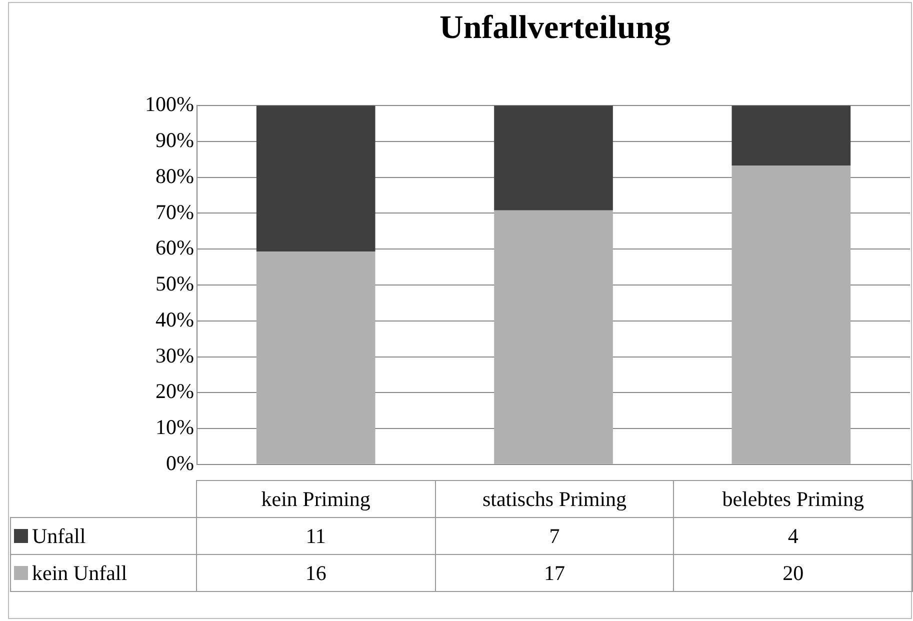 Image resolution: width=913 pixels, height=621 pixels. I want to click on text: 20, so click(793, 573).